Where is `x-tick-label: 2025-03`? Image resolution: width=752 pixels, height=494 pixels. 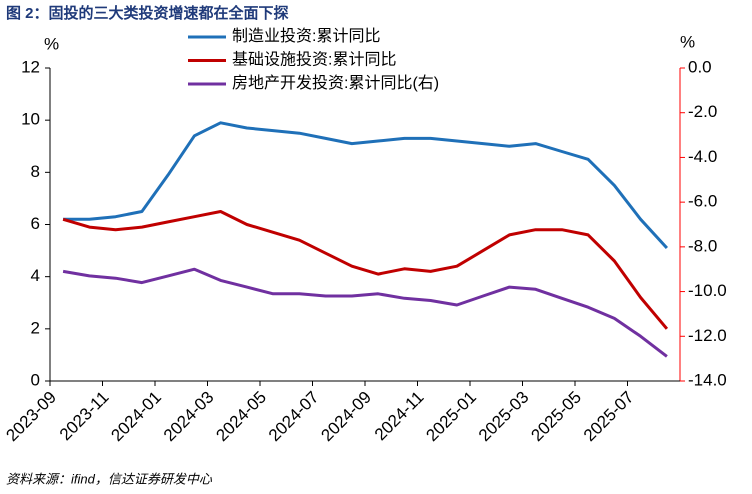 x-tick-label: 2025-03 is located at coordinates (504, 417).